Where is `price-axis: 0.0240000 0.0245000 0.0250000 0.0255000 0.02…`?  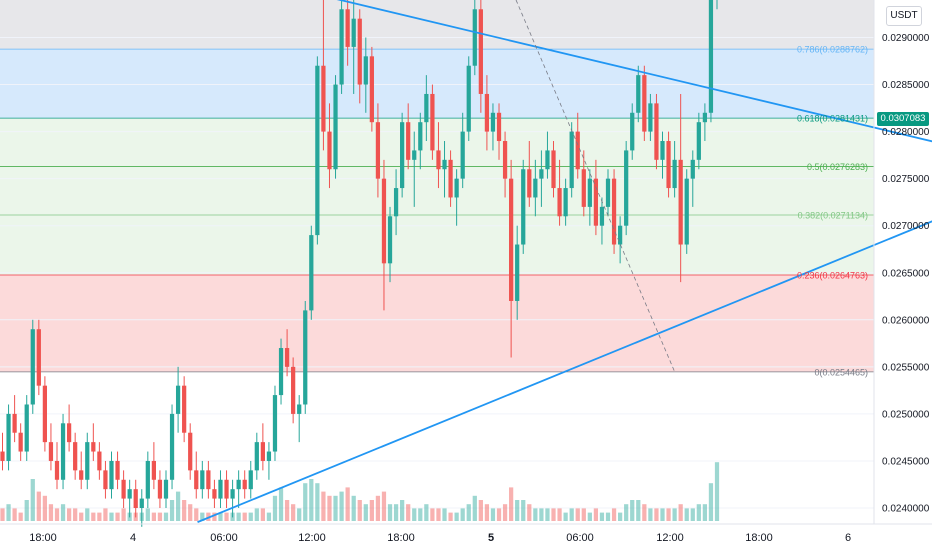 price-axis: 0.0240000 0.0245000 0.0250000 0.0255000 0.02… is located at coordinates (901, 262).